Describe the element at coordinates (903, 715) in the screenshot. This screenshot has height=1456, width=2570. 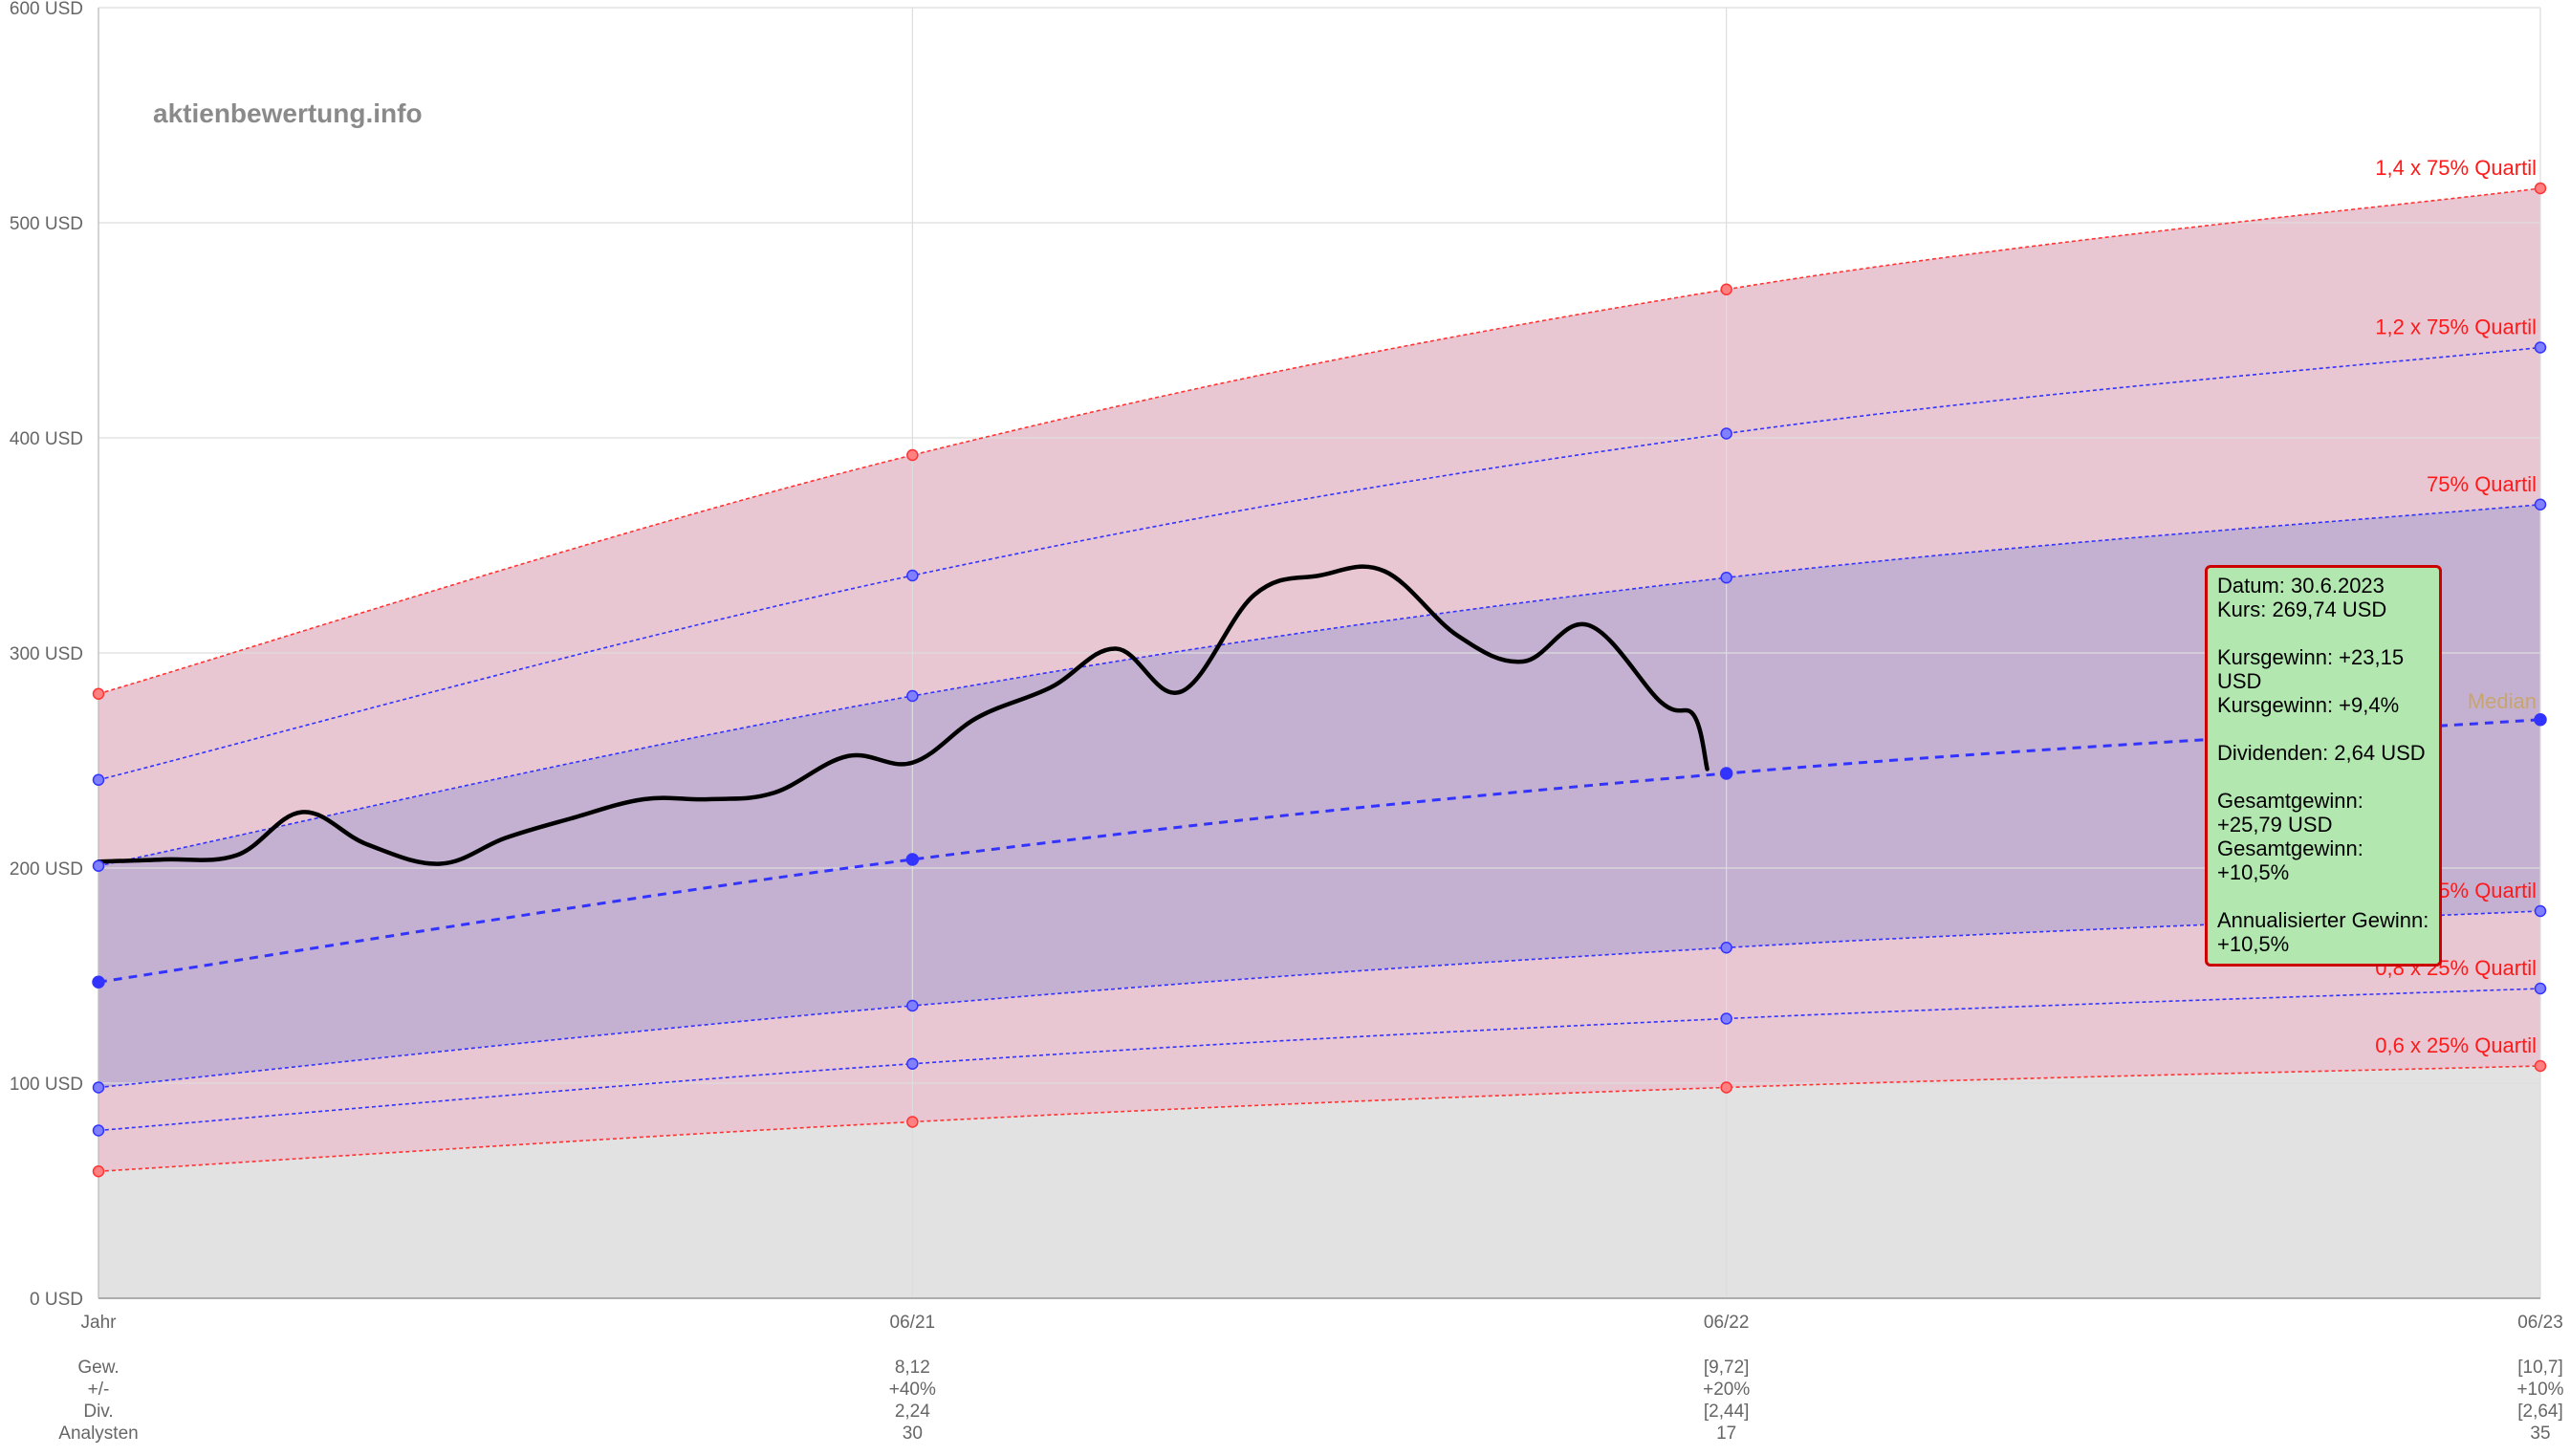
I see `price-line` at that location.